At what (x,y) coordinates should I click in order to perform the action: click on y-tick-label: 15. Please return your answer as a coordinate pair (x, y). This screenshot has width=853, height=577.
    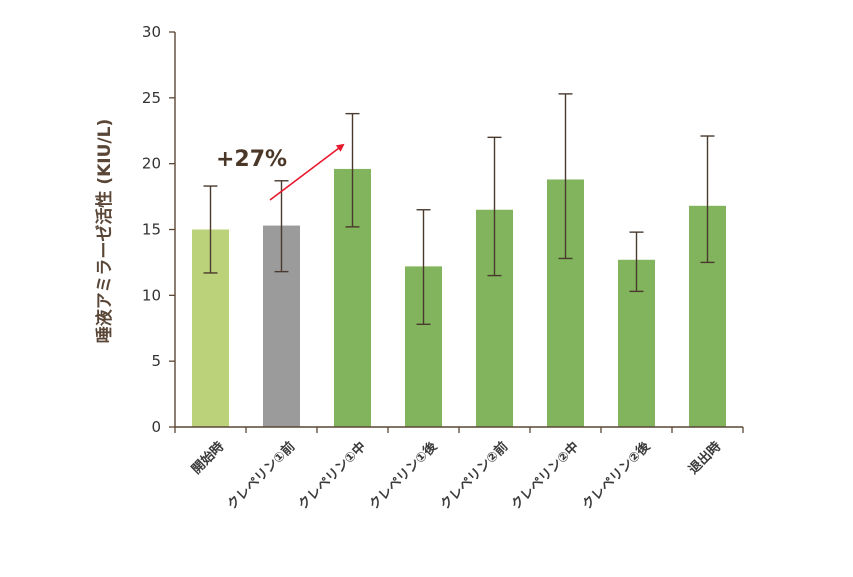
    Looking at the image, I should click on (151, 230).